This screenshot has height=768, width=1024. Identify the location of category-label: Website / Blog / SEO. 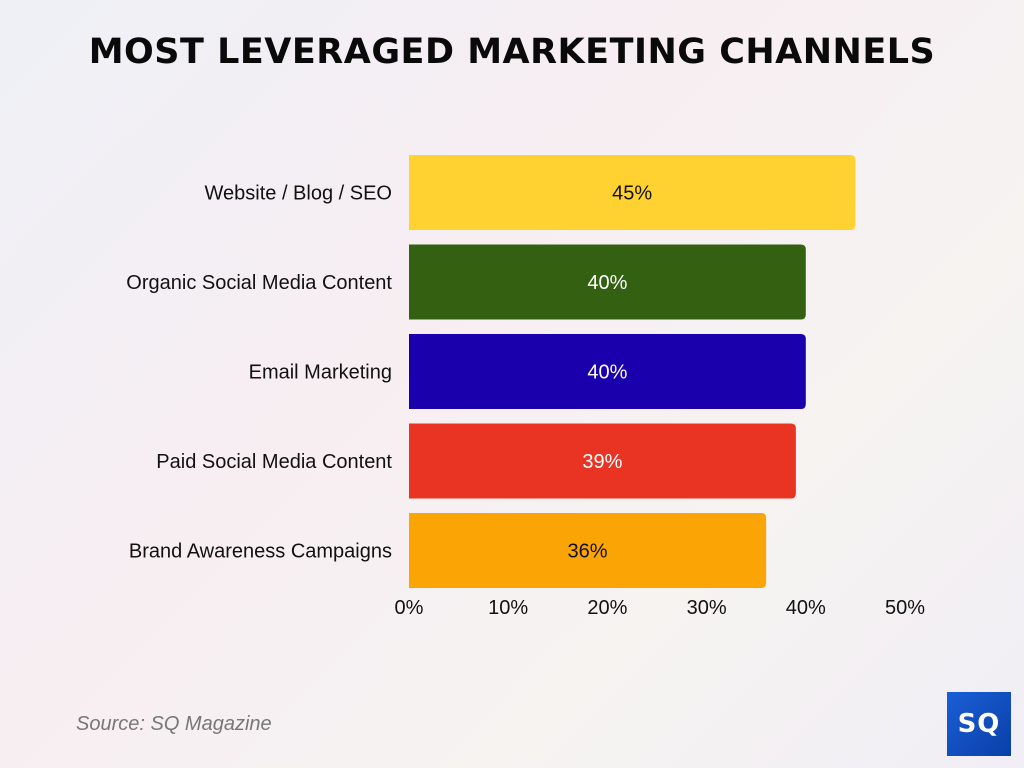
(299, 194).